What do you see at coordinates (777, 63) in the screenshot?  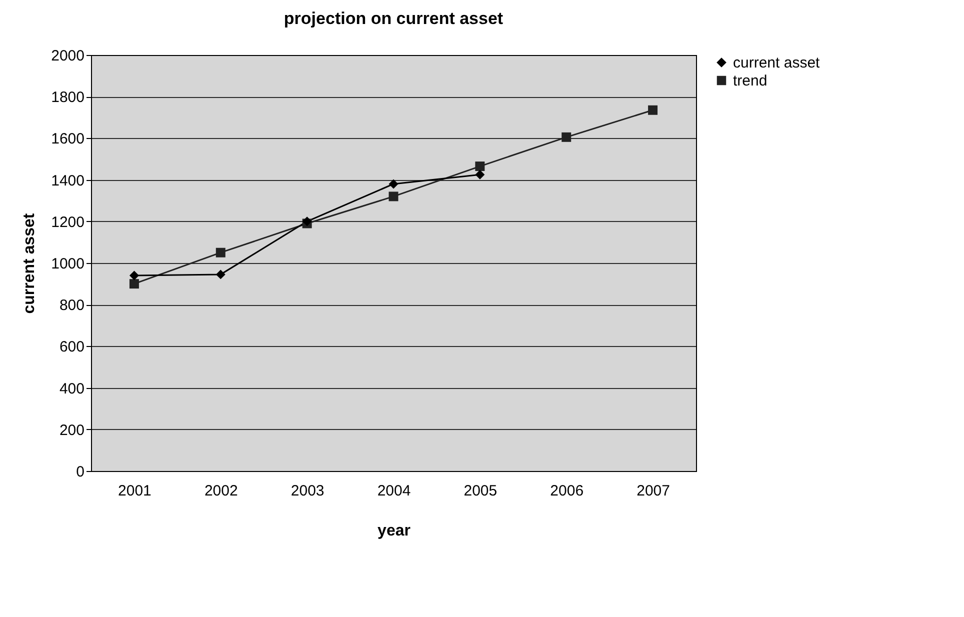 I see `legend-label: current asset` at bounding box center [777, 63].